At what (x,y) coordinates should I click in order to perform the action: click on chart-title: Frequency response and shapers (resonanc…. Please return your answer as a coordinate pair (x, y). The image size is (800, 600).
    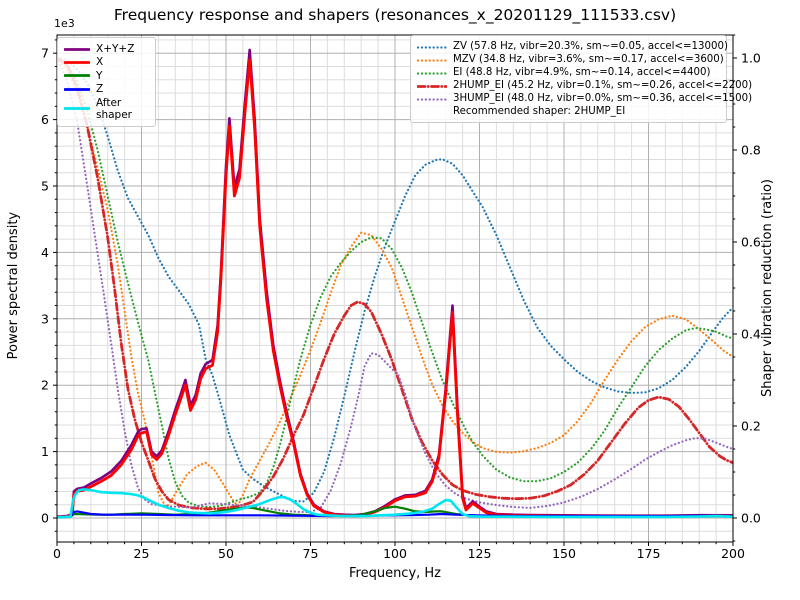
    Looking at the image, I should click on (395, 15).